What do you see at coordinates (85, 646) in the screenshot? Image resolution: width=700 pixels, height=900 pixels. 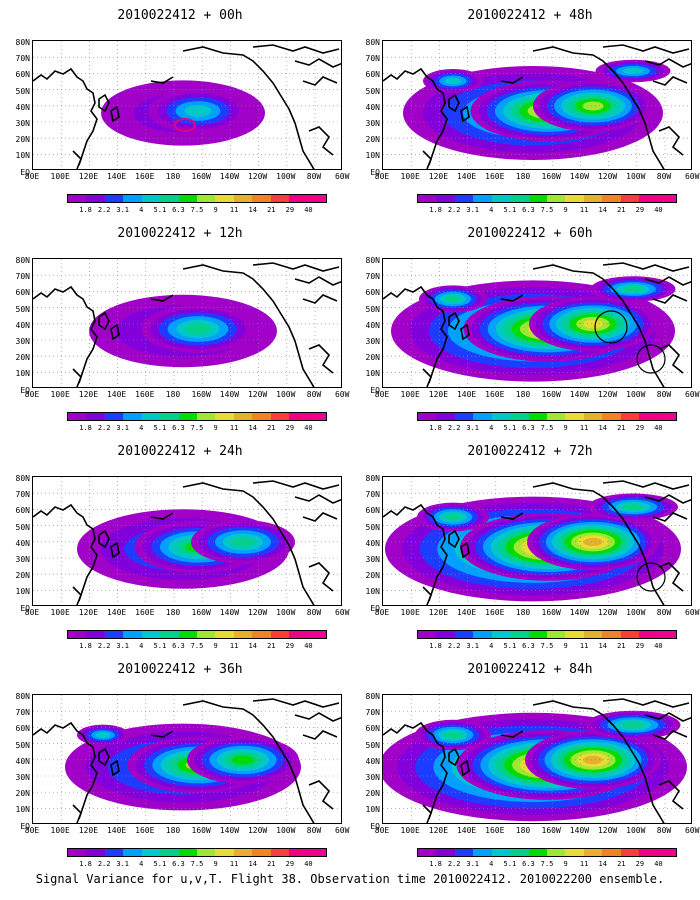 I see `colorbar-label: 1.8` at bounding box center [85, 646].